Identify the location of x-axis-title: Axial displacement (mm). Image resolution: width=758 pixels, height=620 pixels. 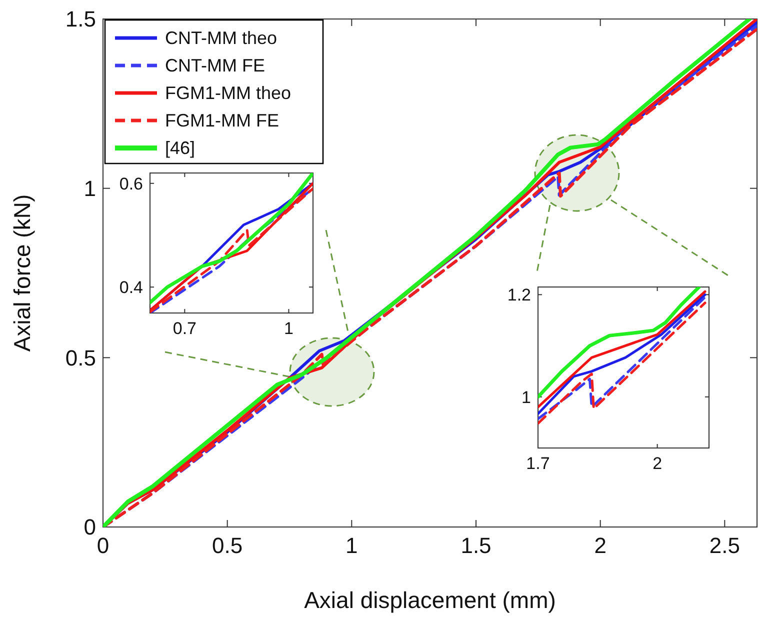
(430, 600).